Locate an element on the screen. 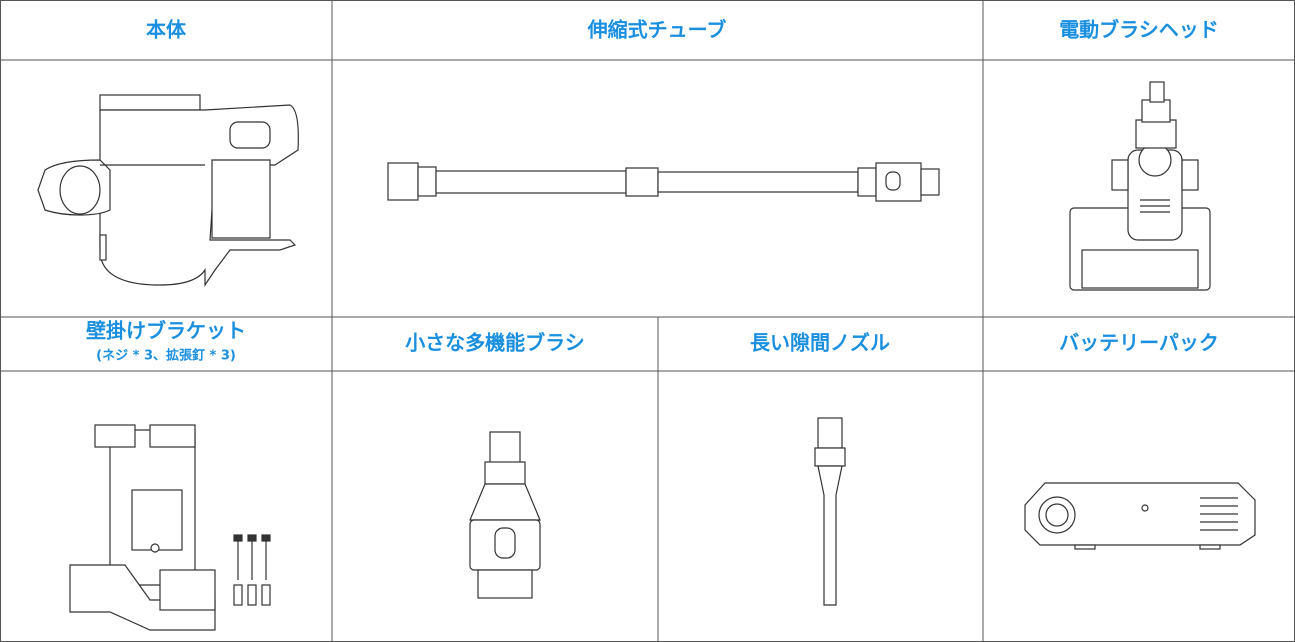 Image resolution: width=1295 pixels, height=642 pixels. screws is located at coordinates (252, 570).